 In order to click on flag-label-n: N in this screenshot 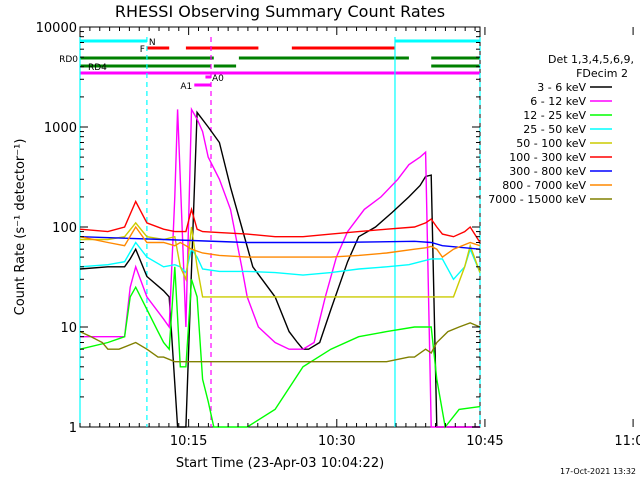, I will do `click(152, 43)`.